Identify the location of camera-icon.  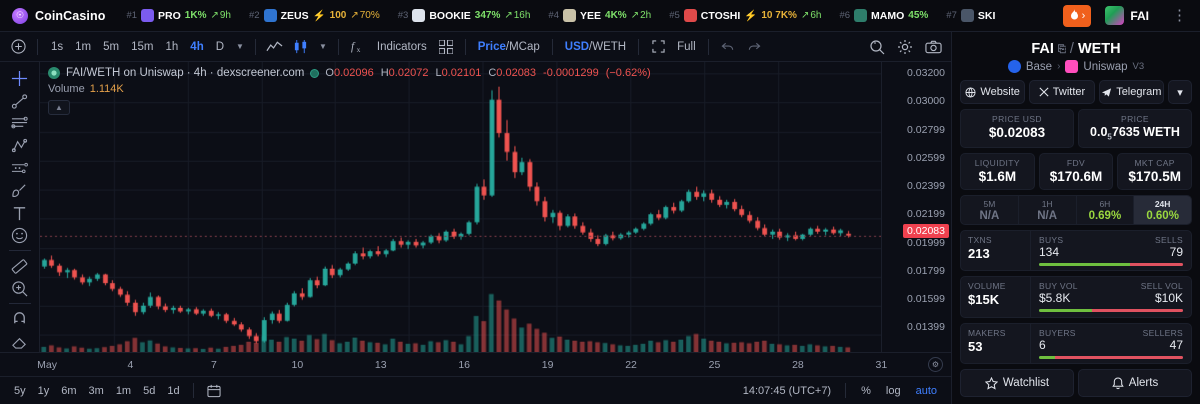
(933, 47).